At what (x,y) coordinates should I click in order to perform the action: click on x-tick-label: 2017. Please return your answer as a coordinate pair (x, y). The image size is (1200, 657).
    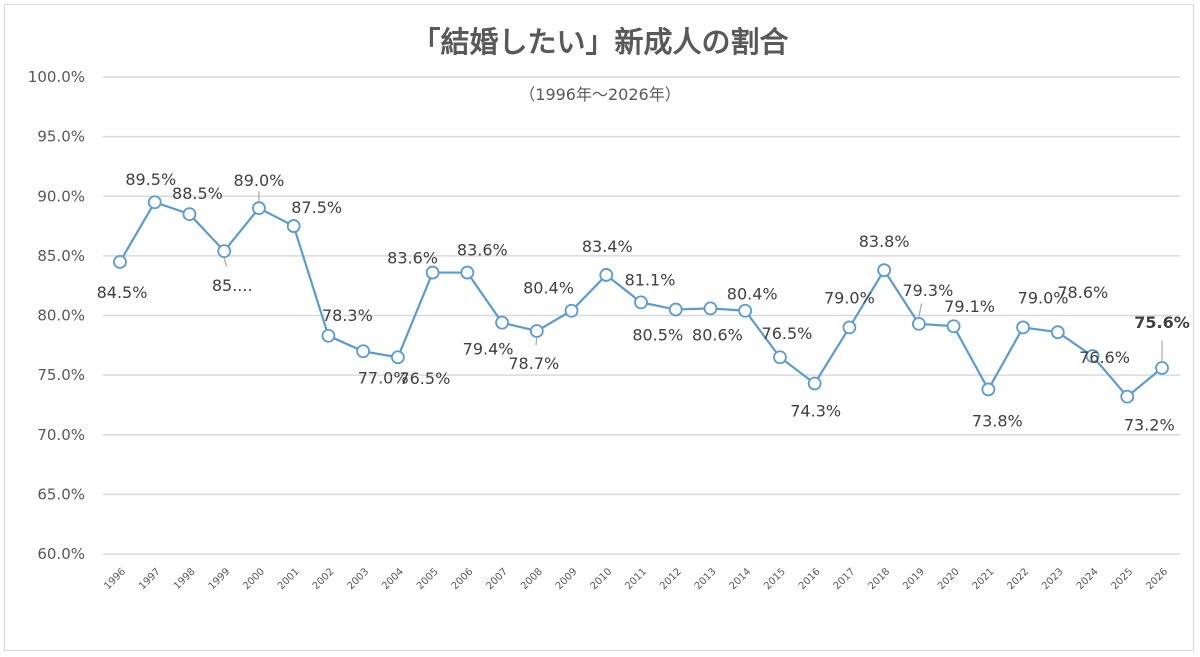
    Looking at the image, I should click on (845, 579).